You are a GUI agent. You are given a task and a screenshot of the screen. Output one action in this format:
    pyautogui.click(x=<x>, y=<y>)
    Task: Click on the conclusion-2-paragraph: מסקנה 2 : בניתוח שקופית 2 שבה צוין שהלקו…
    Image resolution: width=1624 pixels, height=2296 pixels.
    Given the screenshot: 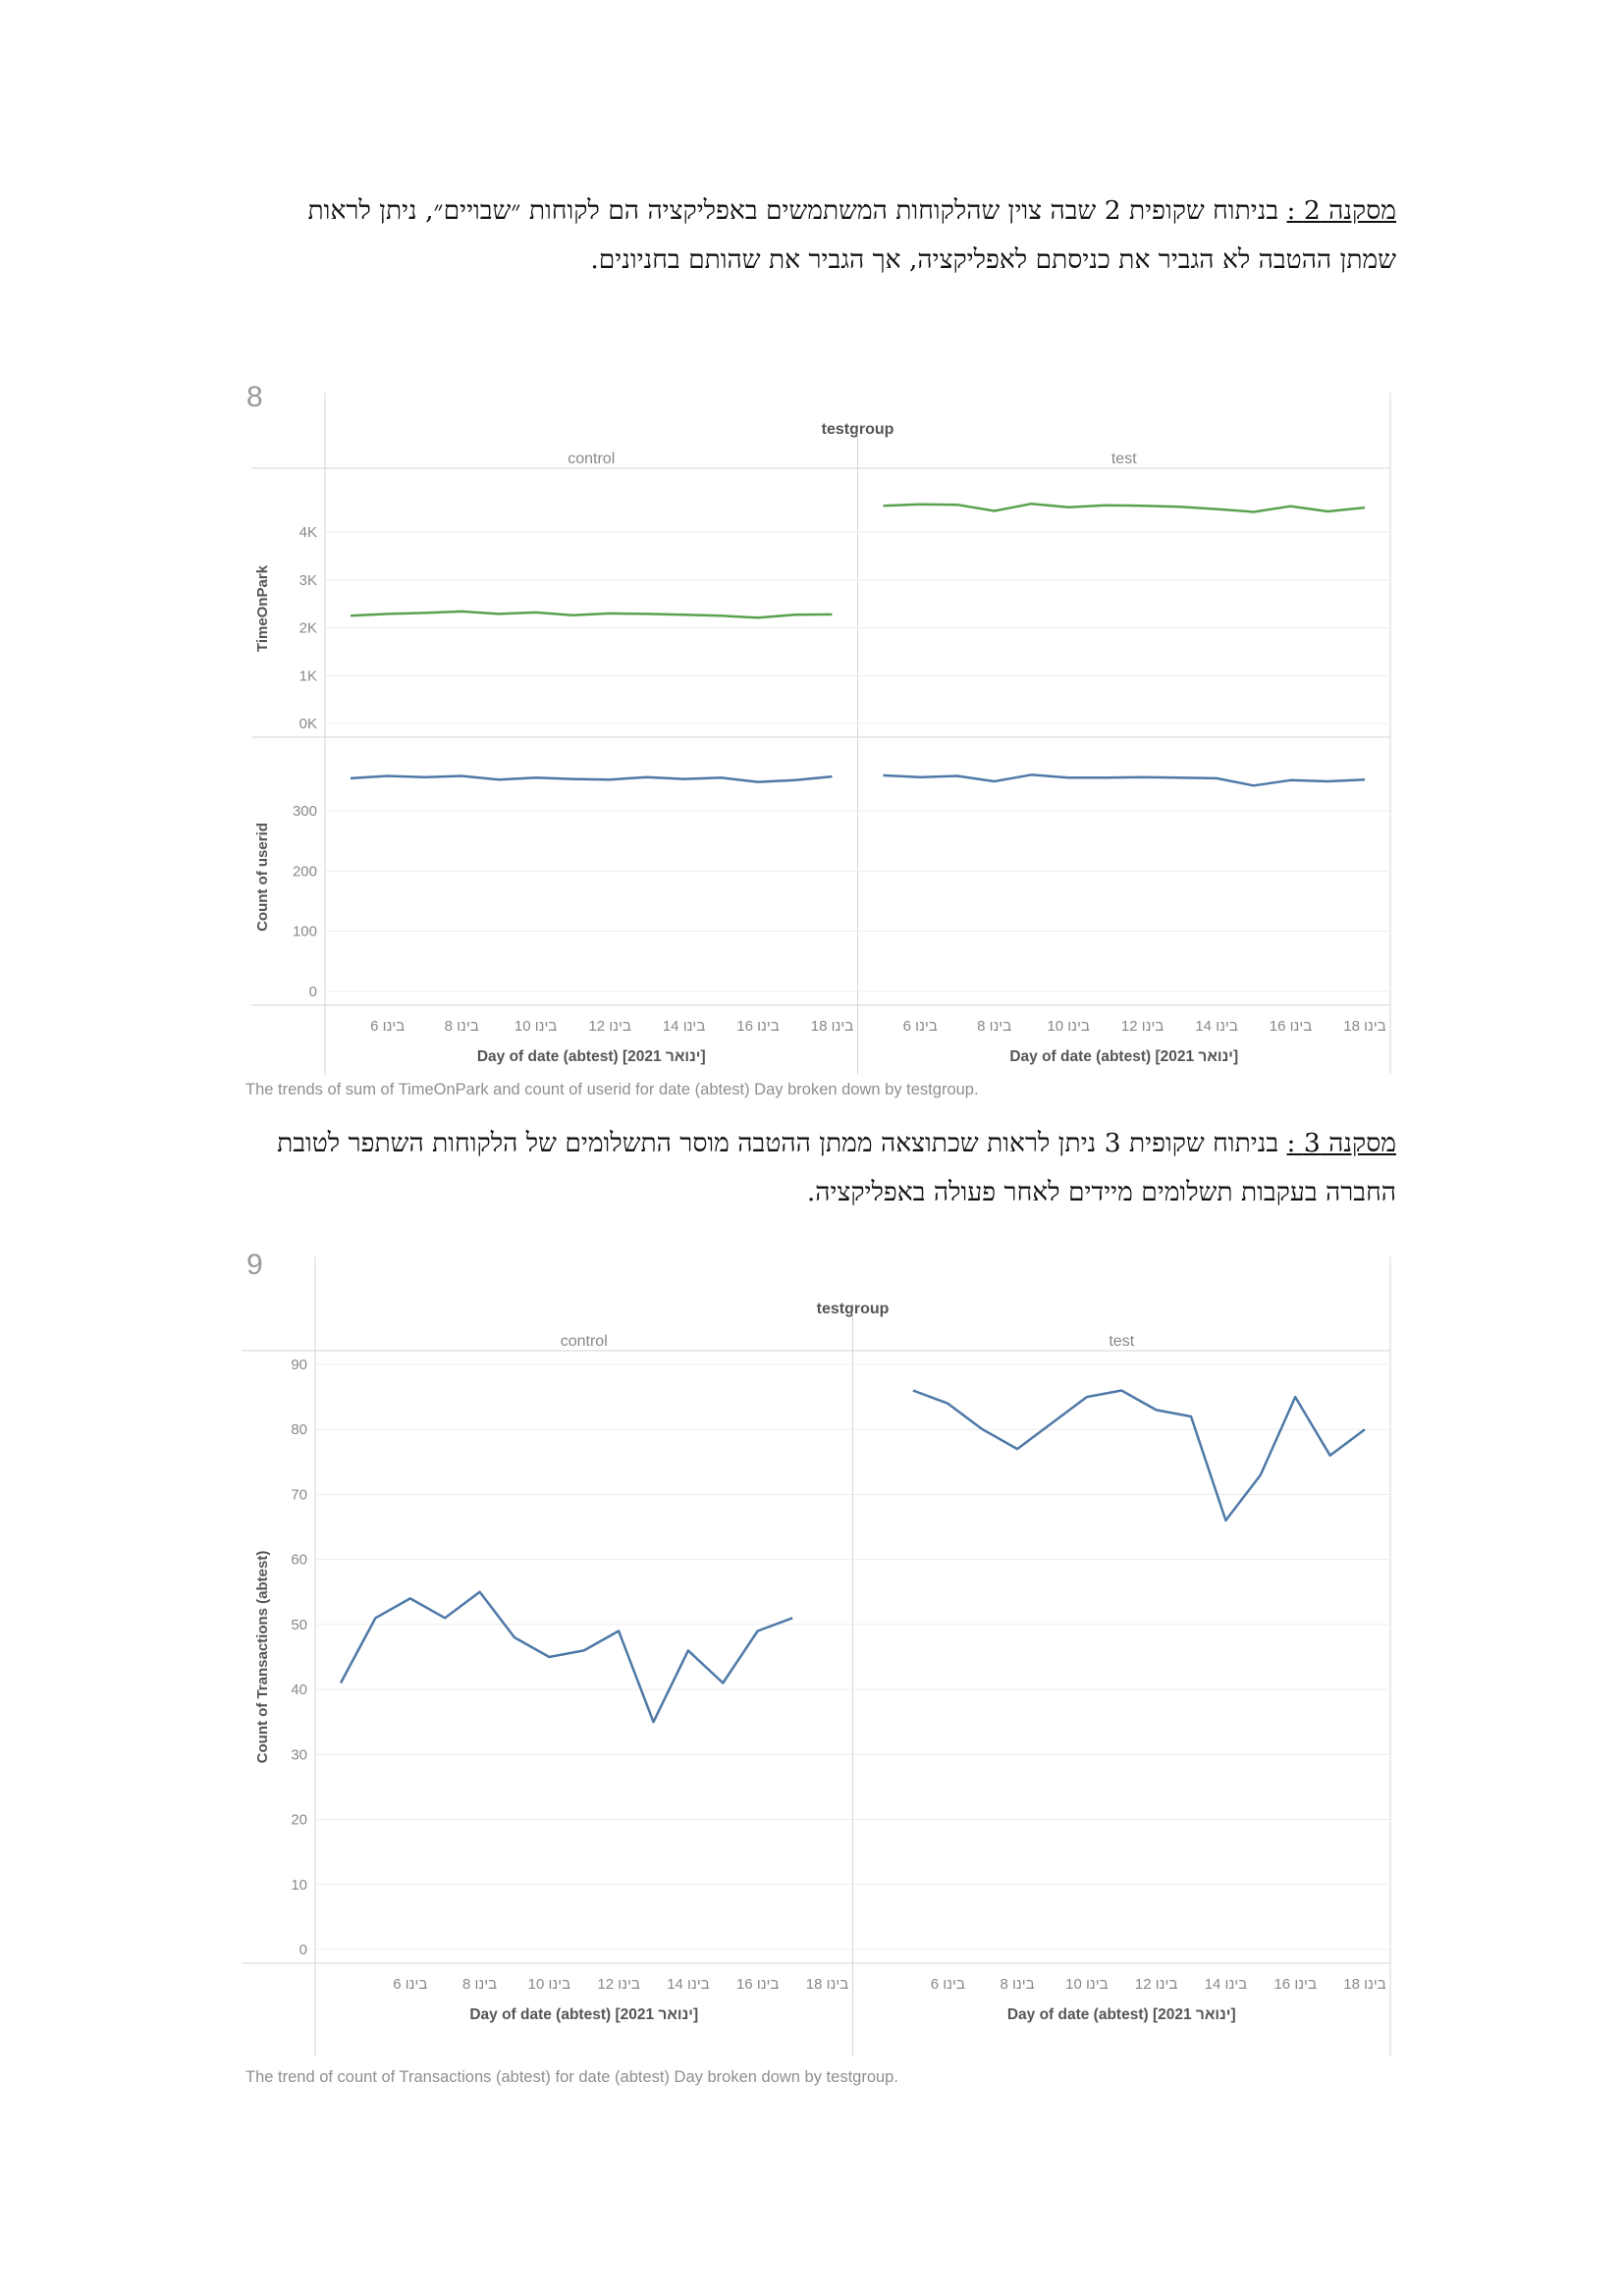 What is the action you would take?
    pyautogui.click(x=830, y=236)
    